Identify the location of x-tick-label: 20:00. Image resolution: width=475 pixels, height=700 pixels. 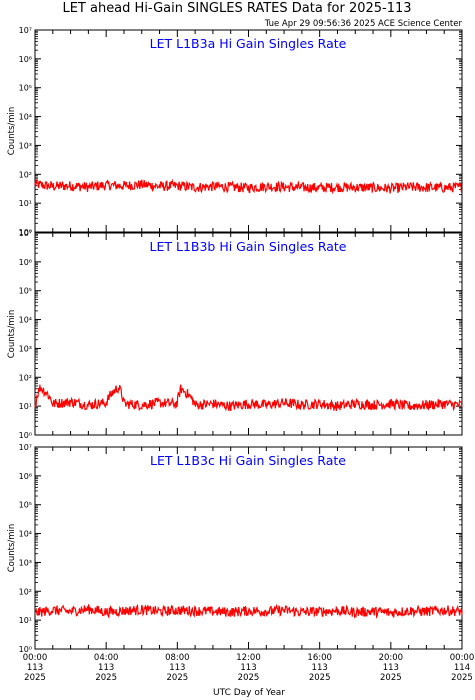
(391, 658).